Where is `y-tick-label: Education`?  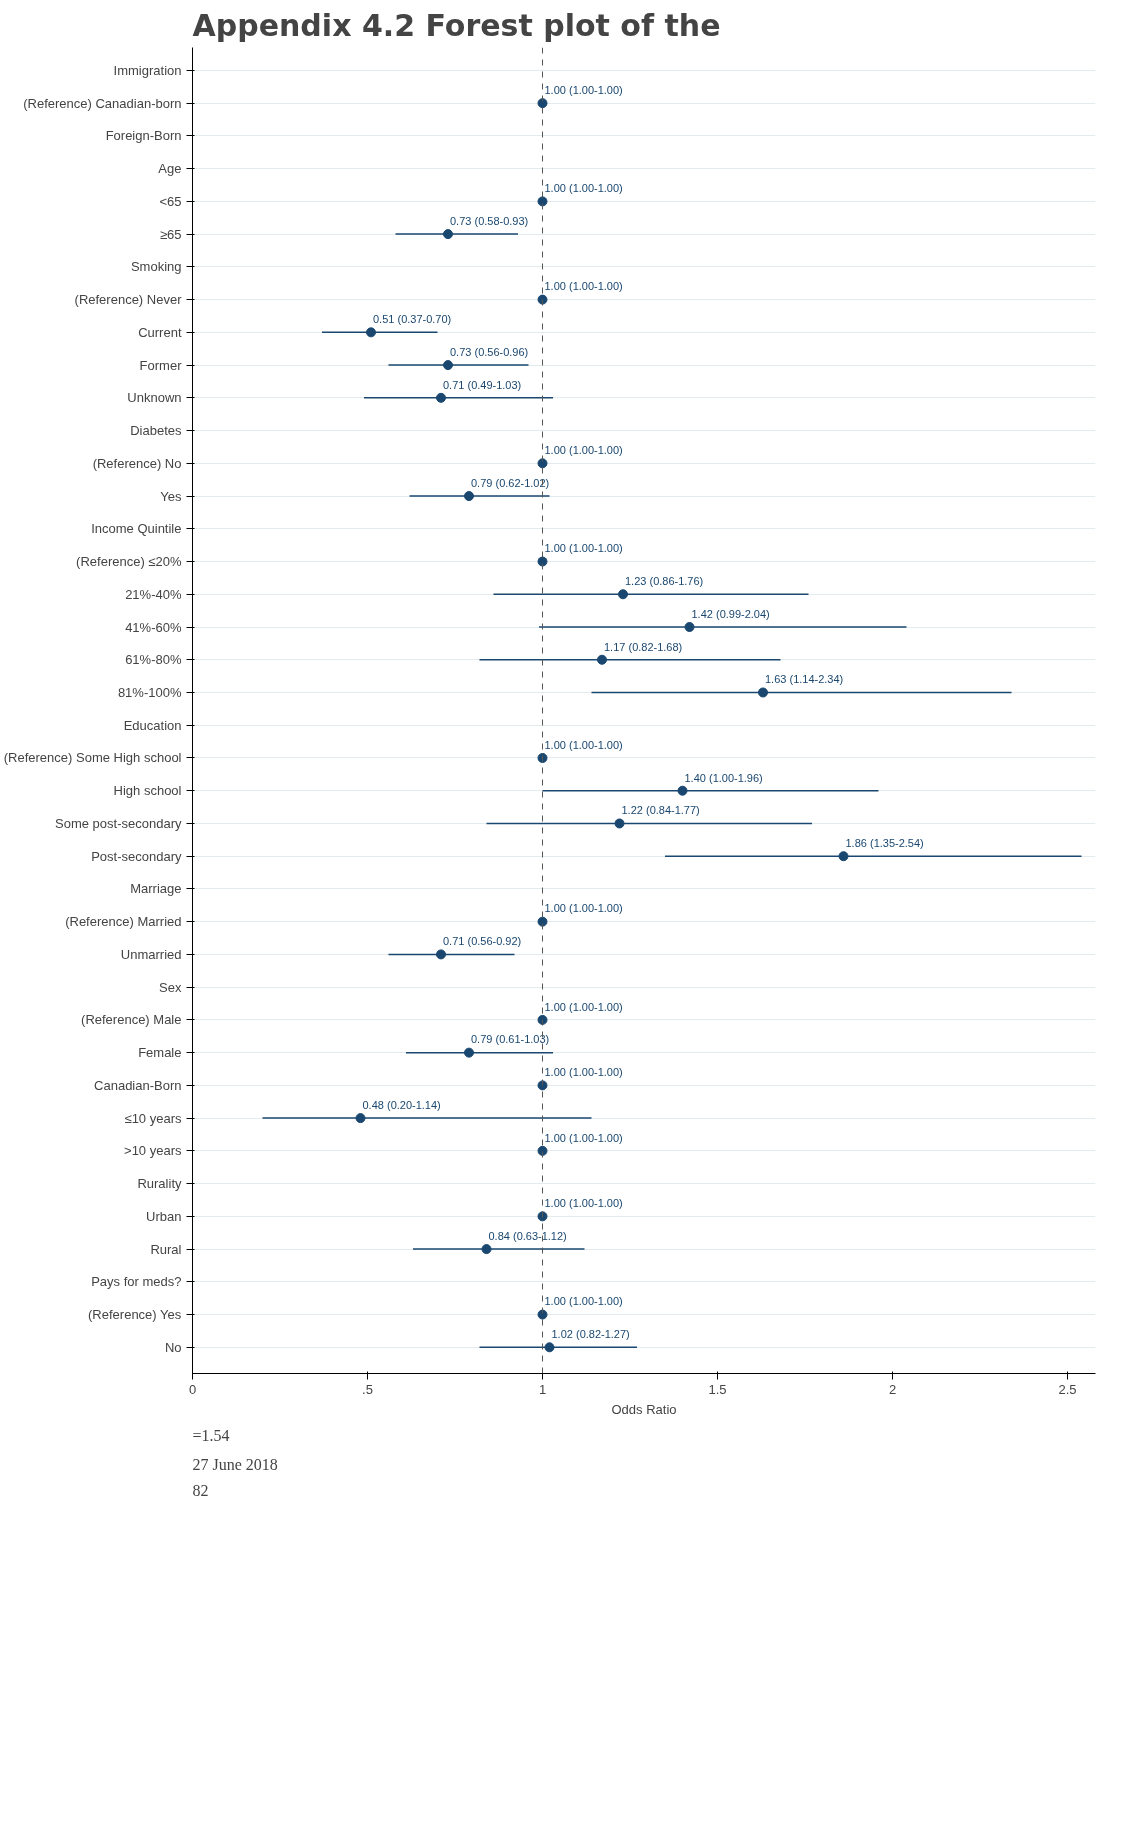 y-tick-label: Education is located at coordinates (152, 725).